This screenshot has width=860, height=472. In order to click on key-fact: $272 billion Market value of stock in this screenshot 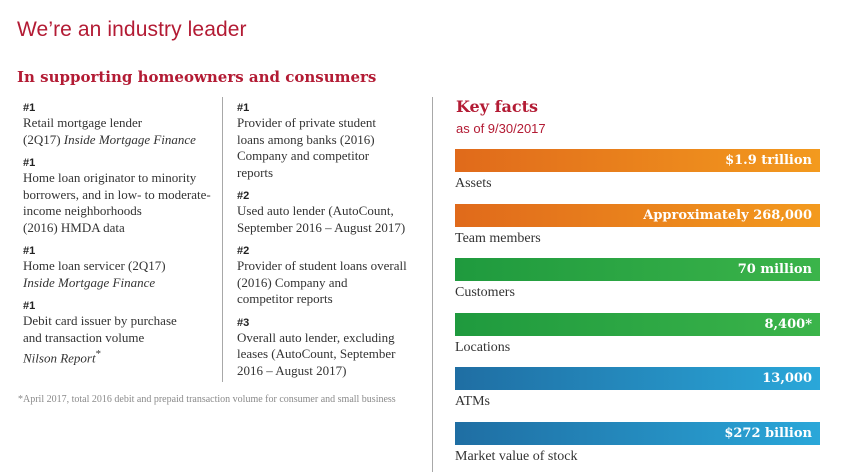, I will do `click(637, 443)`.